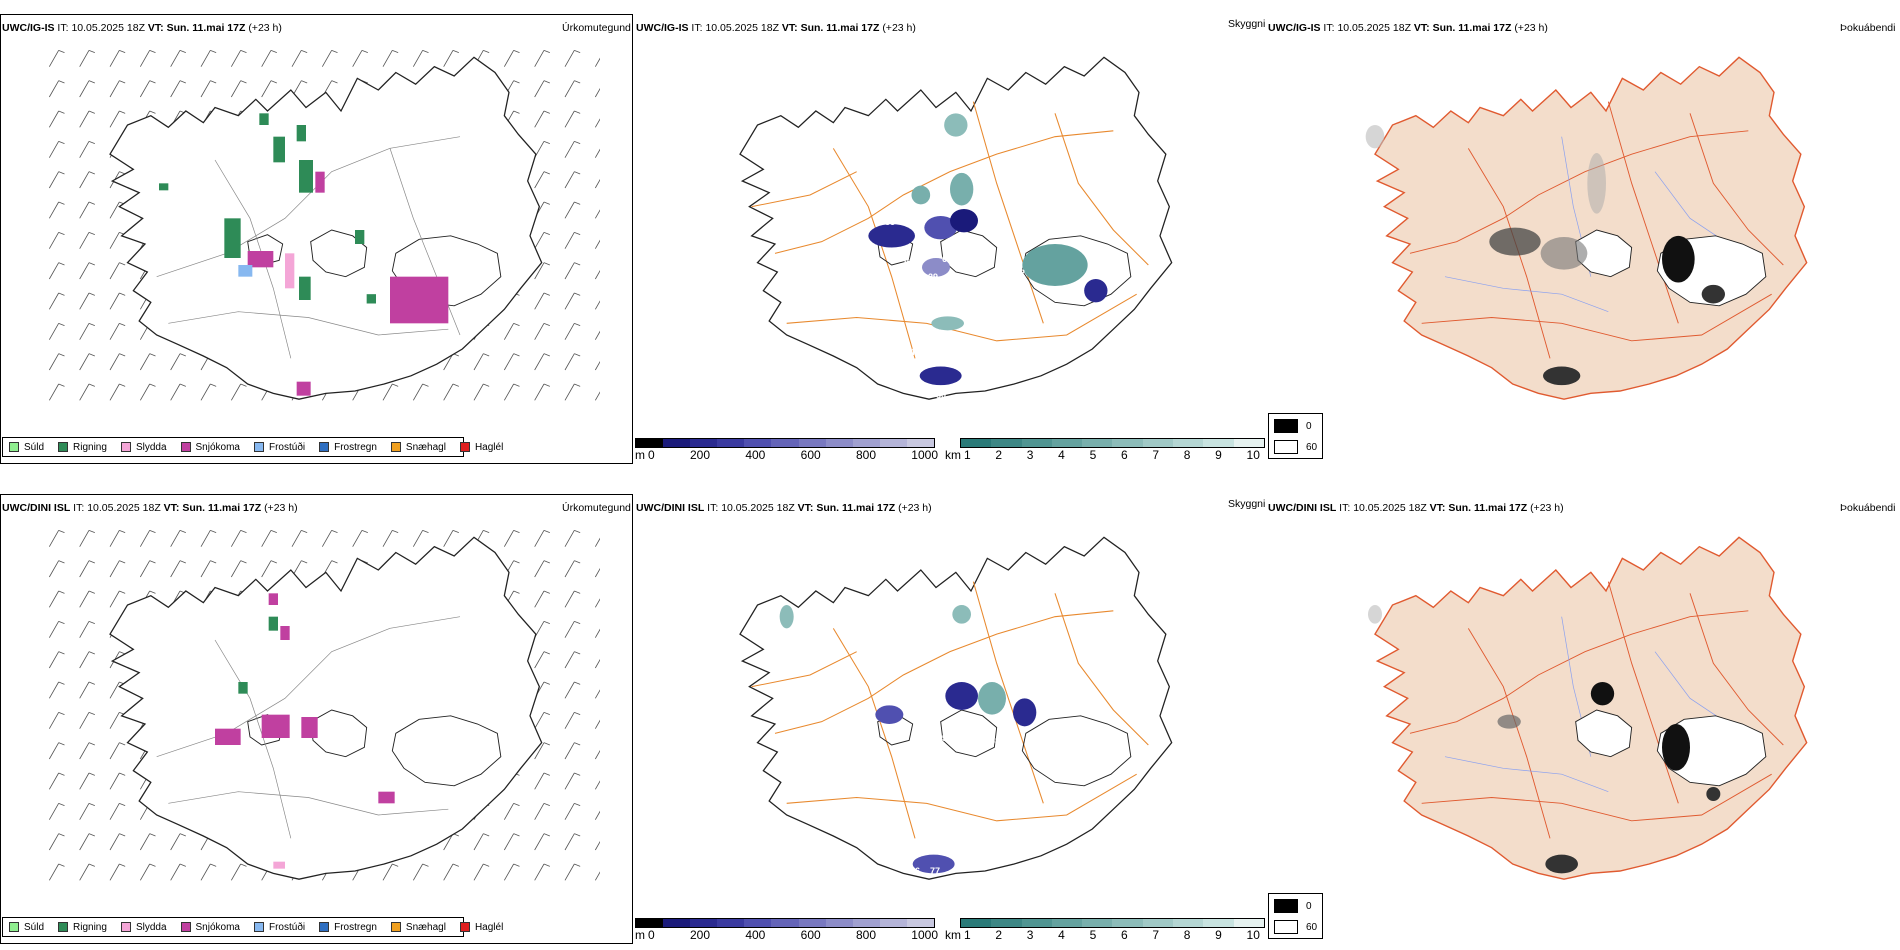  Describe the element at coordinates (348, 927) in the screenshot. I see `legend-item: Frostregn` at that location.